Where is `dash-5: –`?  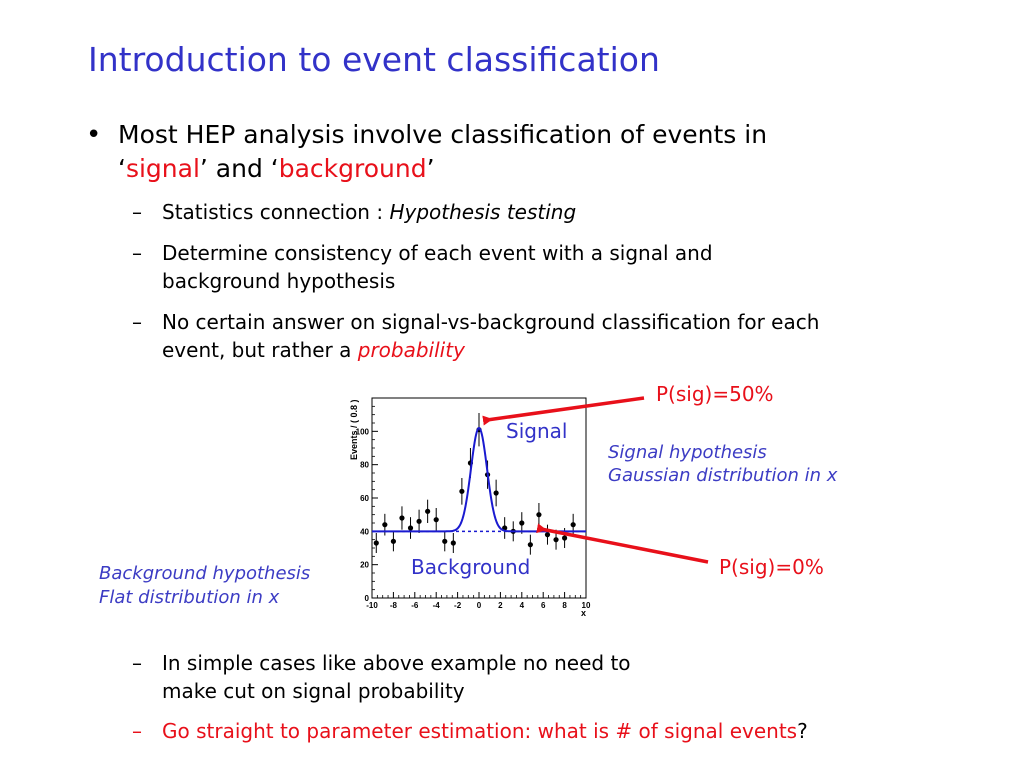
dash-5: – is located at coordinates (137, 731).